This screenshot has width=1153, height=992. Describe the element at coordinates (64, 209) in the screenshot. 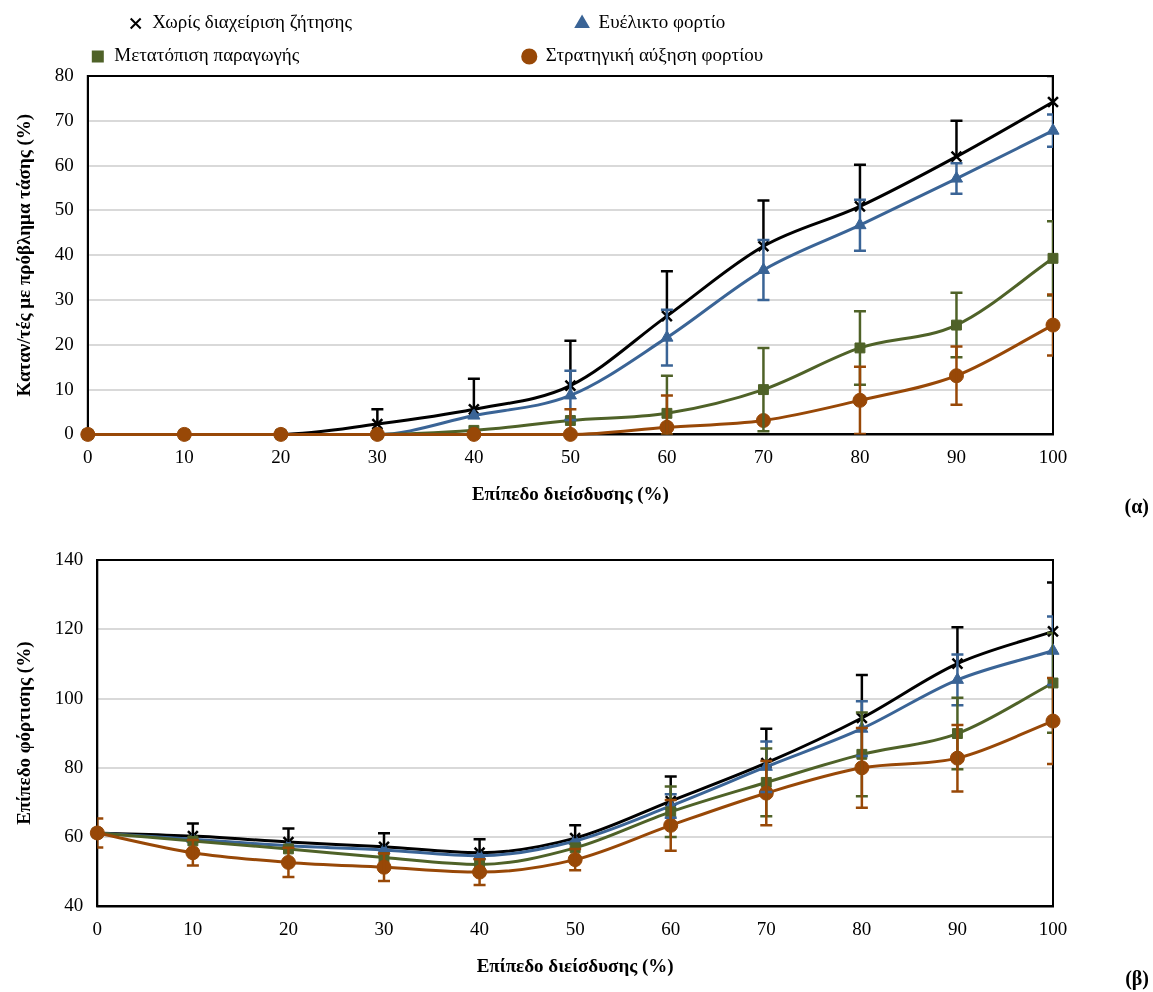

I see `y-tick-label: 50` at that location.